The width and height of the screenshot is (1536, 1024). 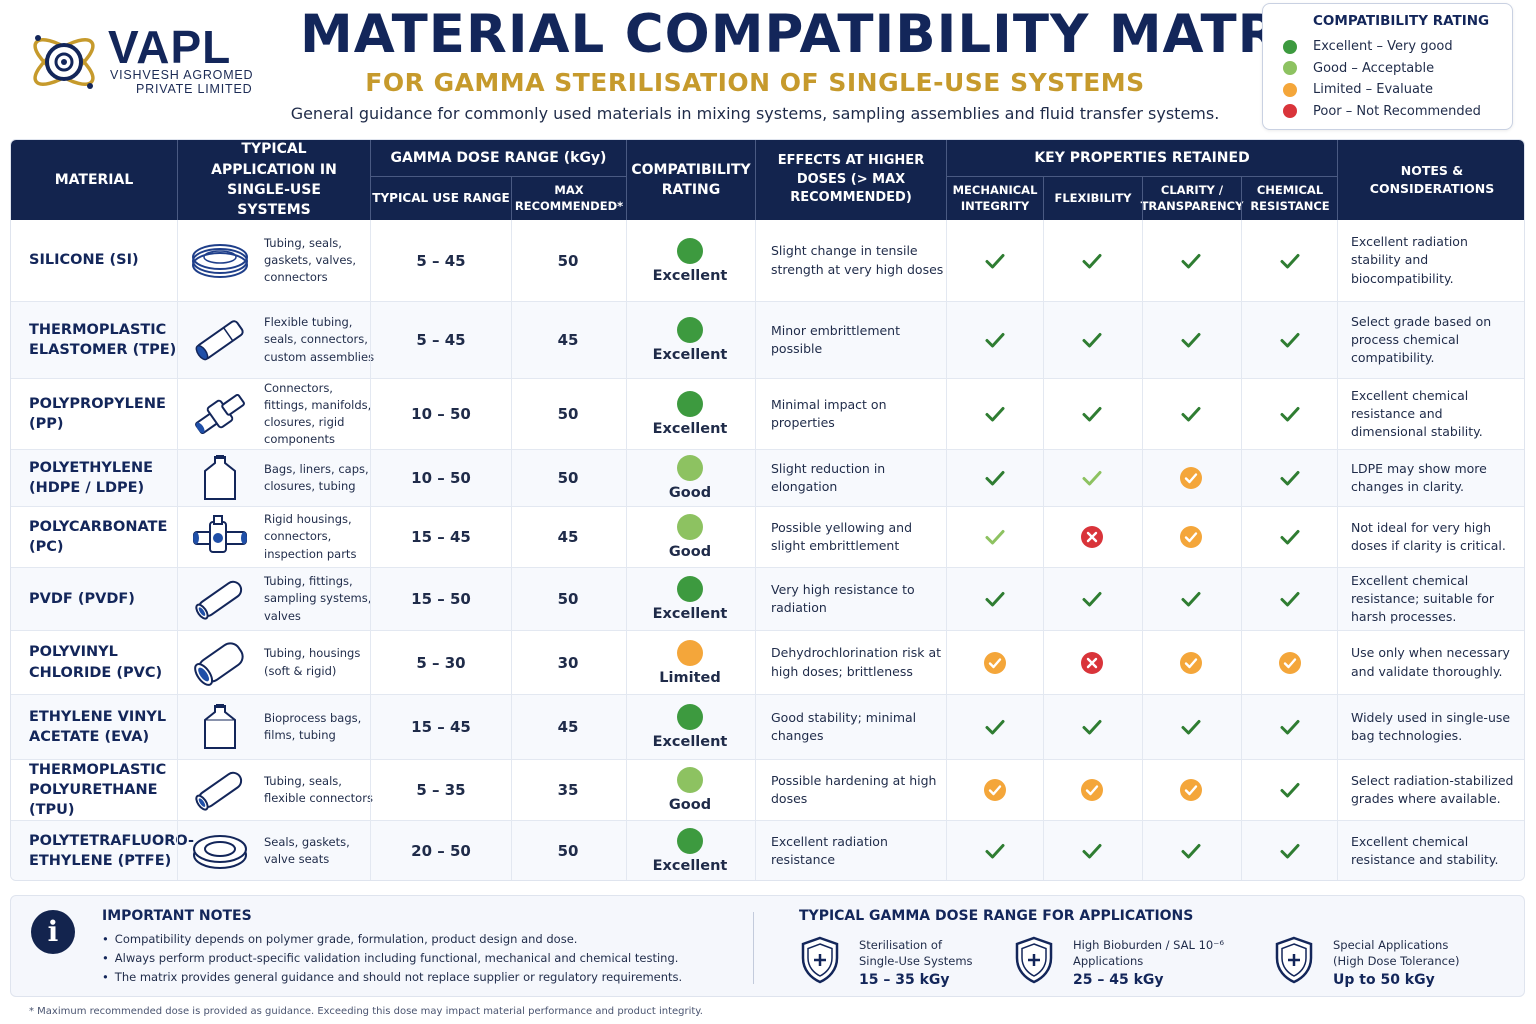 What do you see at coordinates (690, 742) in the screenshot?
I see `rating-label: Excellent` at bounding box center [690, 742].